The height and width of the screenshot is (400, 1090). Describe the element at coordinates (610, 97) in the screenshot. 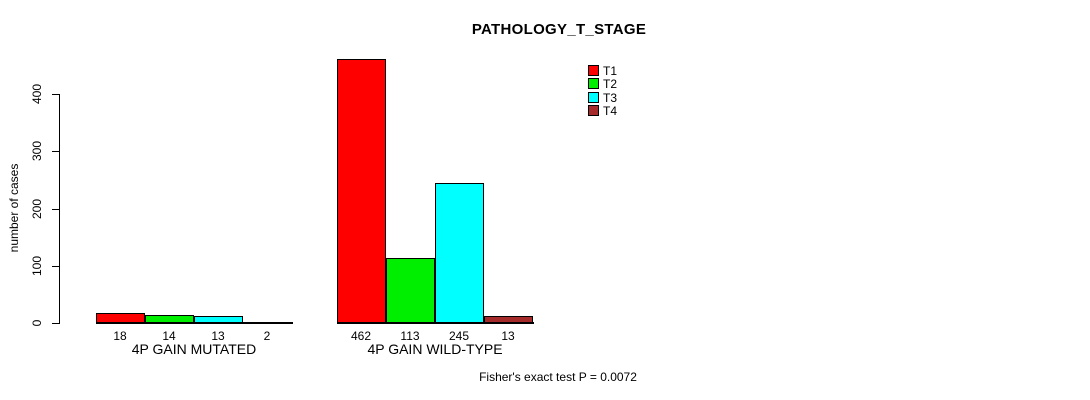

I see `legend-label: T3` at that location.